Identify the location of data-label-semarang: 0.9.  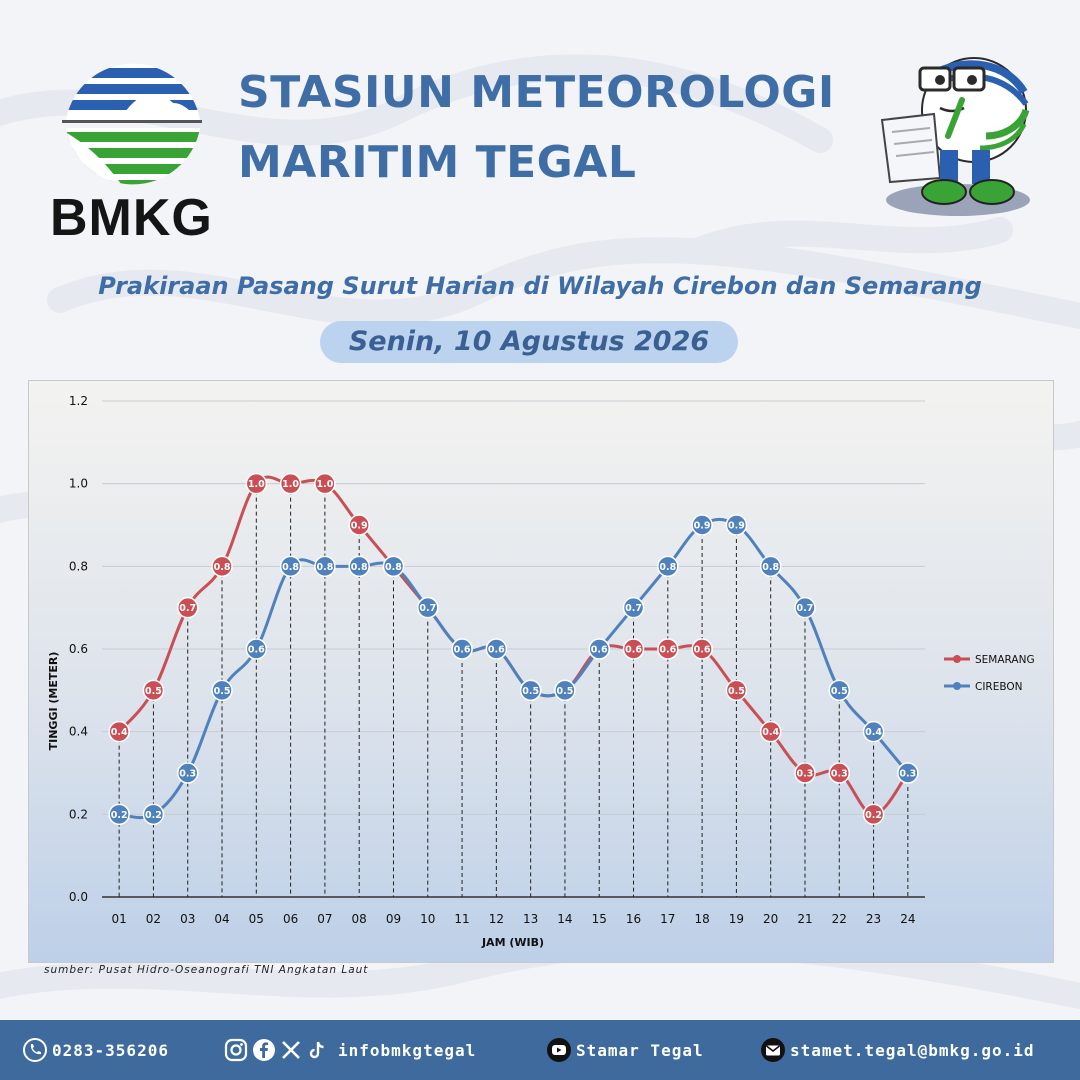
(359, 526).